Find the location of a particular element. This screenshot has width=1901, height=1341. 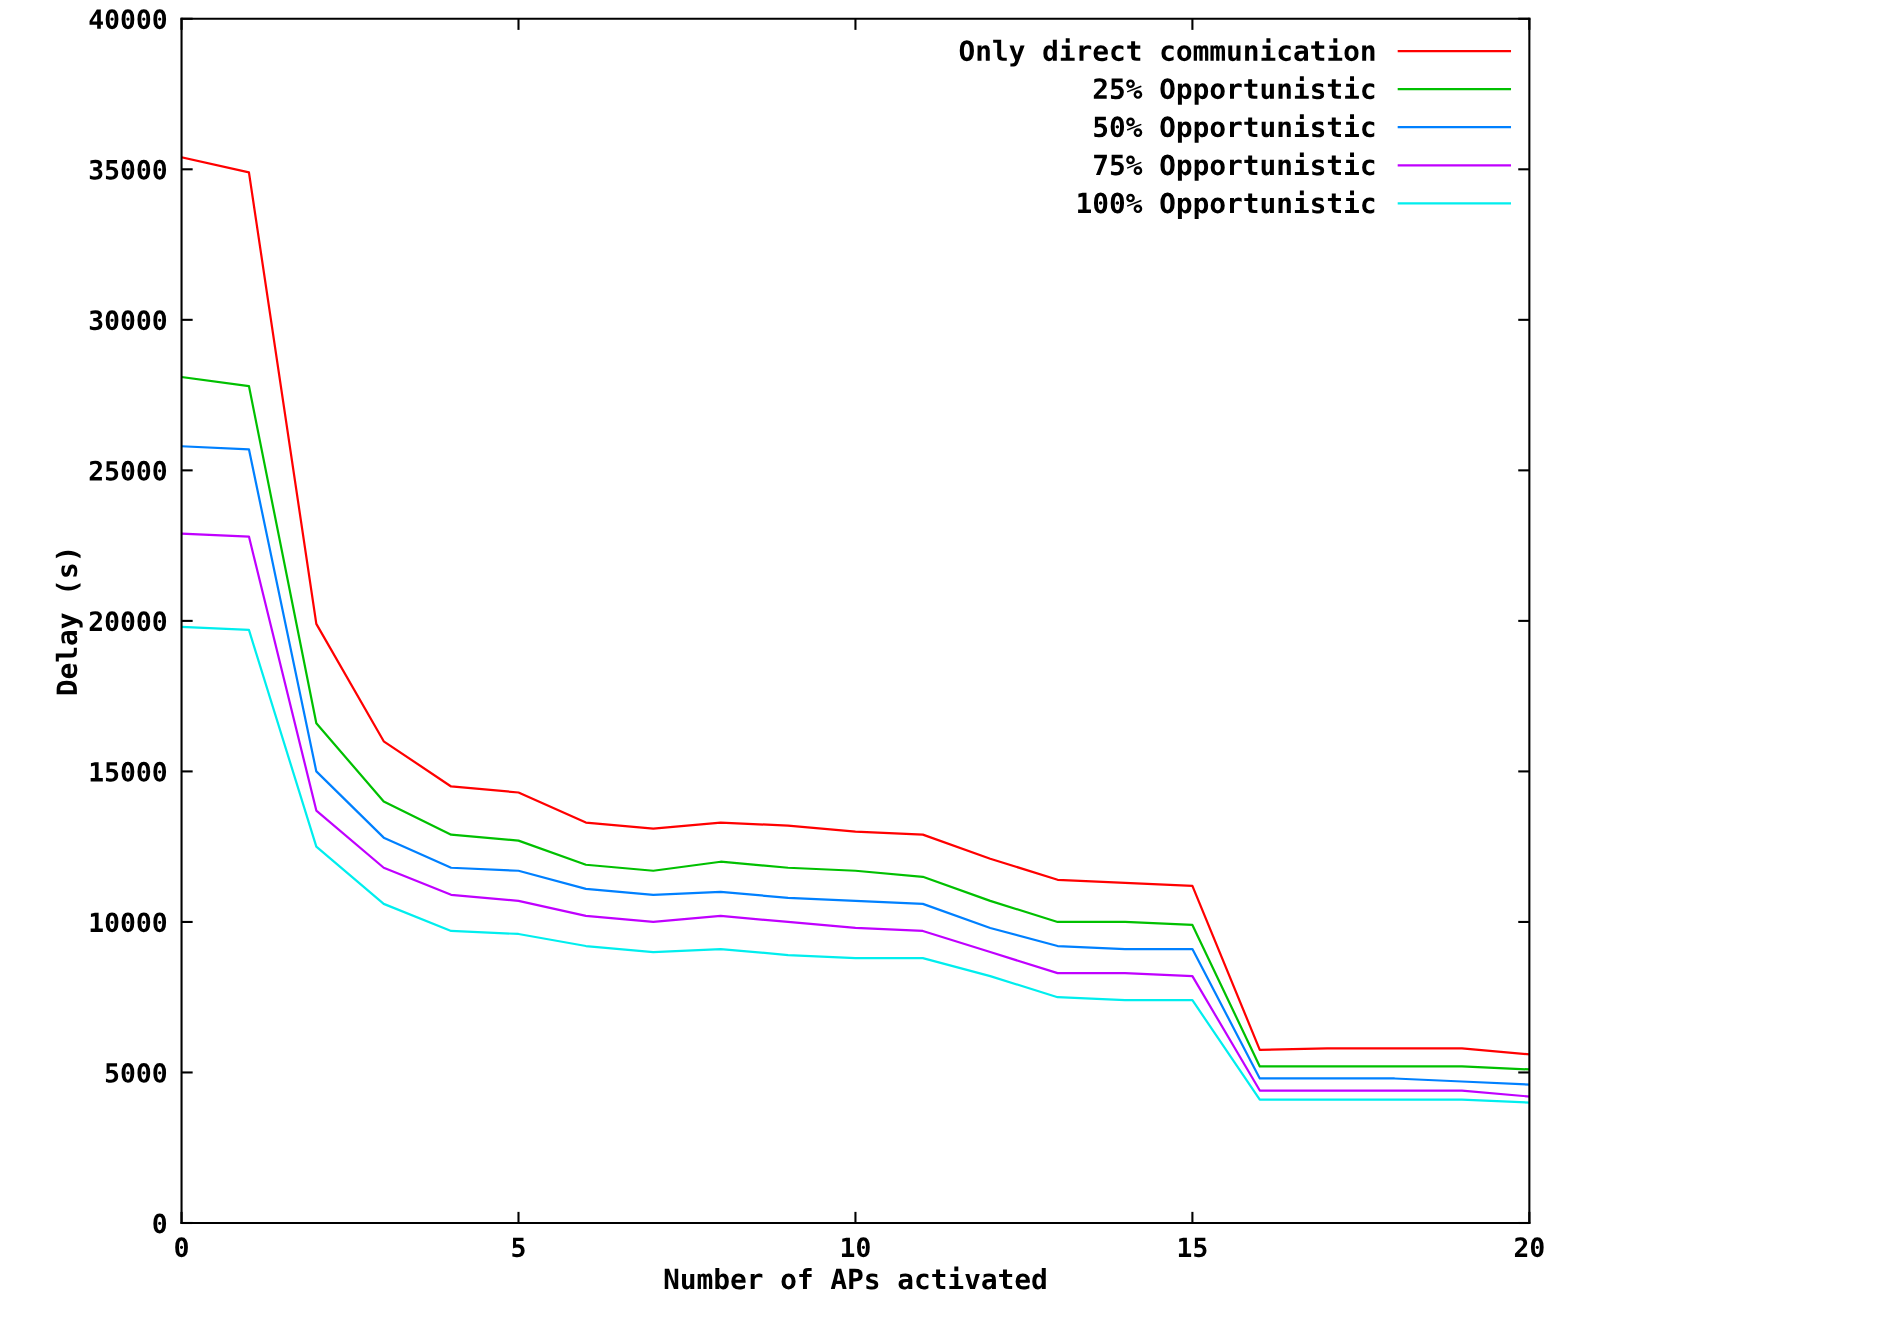

y-tick-label: 30000 is located at coordinates (128, 320).